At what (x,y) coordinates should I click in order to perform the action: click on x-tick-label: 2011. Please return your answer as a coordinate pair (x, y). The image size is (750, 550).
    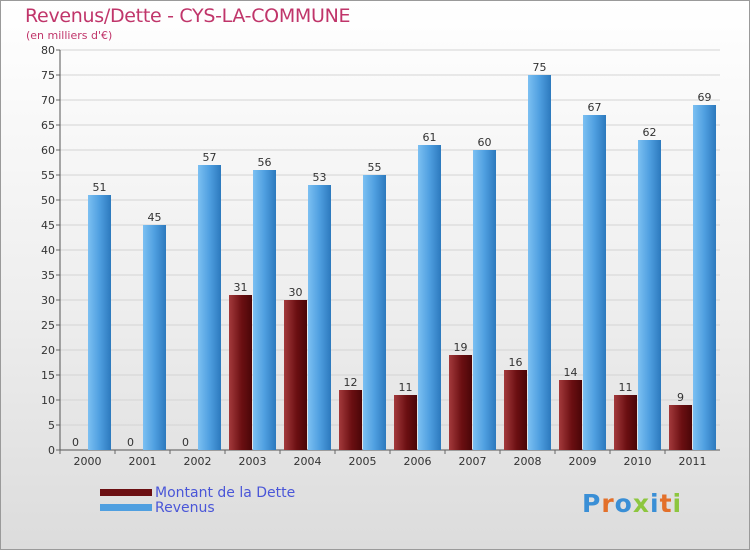
    Looking at the image, I should click on (693, 461).